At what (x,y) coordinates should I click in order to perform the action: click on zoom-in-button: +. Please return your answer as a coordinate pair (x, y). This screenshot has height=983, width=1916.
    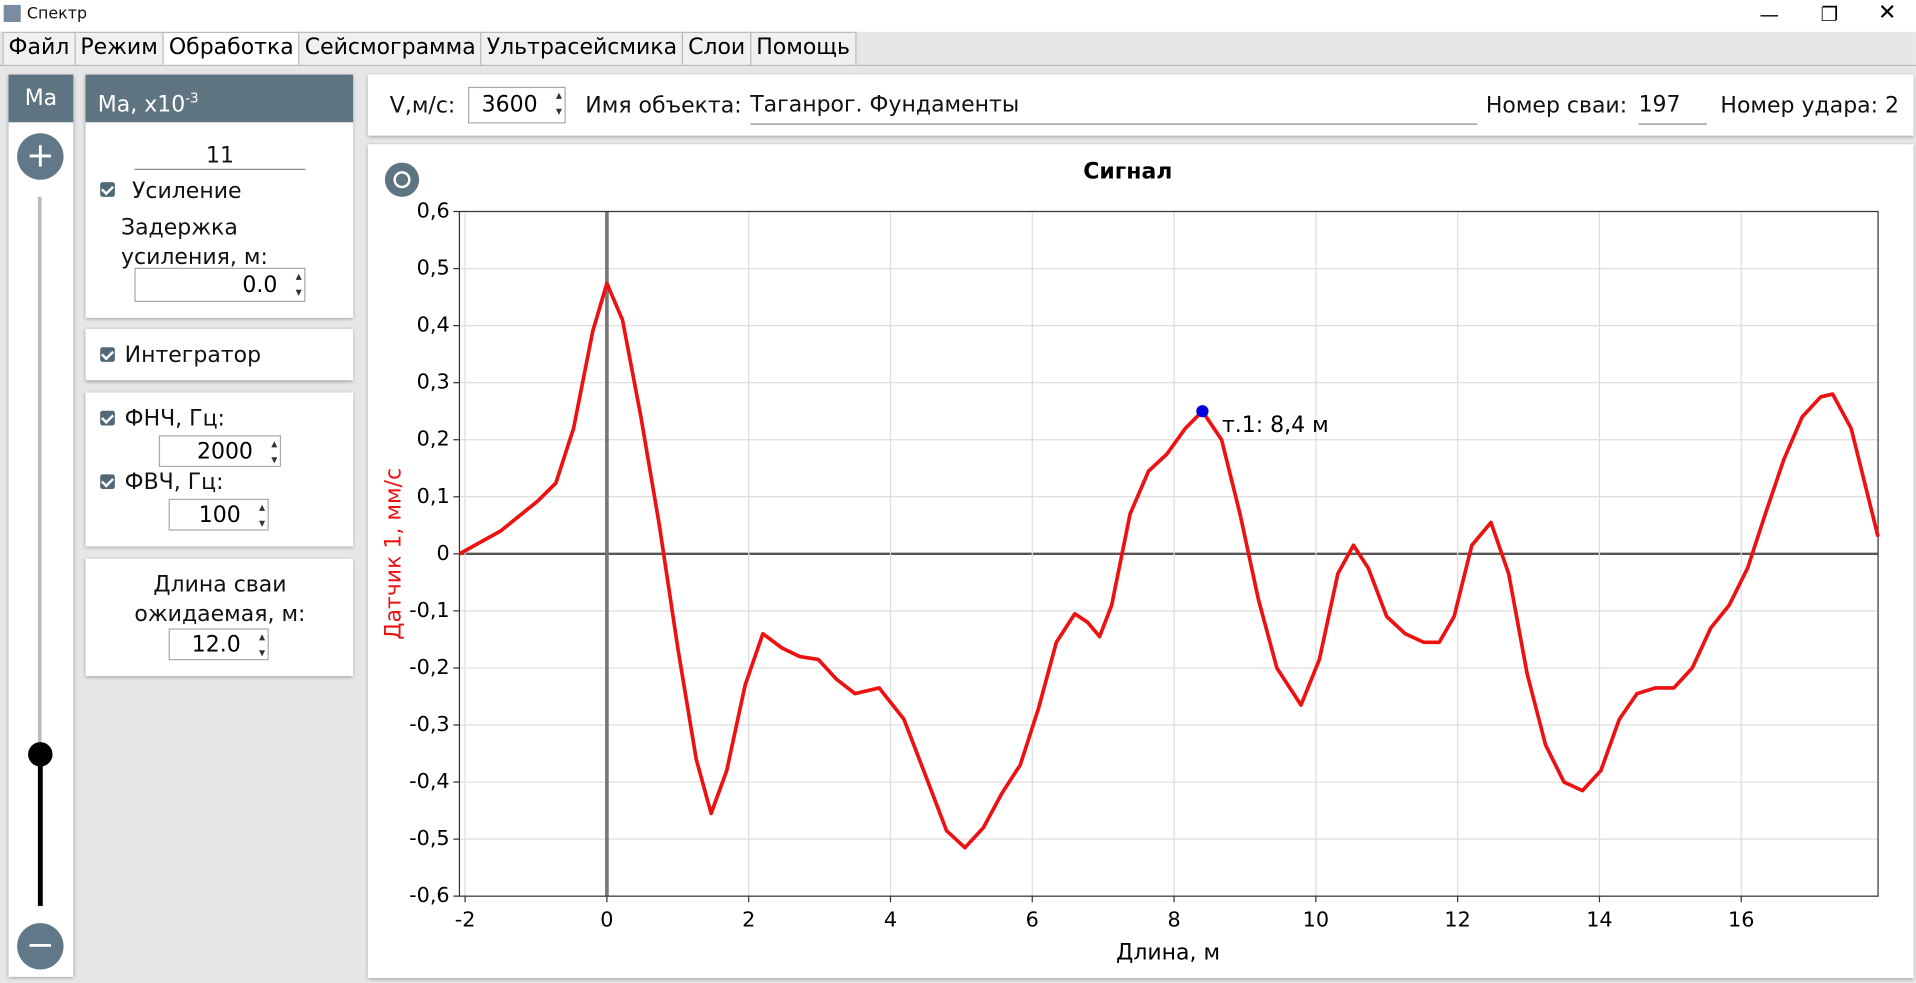
    Looking at the image, I should click on (40, 156).